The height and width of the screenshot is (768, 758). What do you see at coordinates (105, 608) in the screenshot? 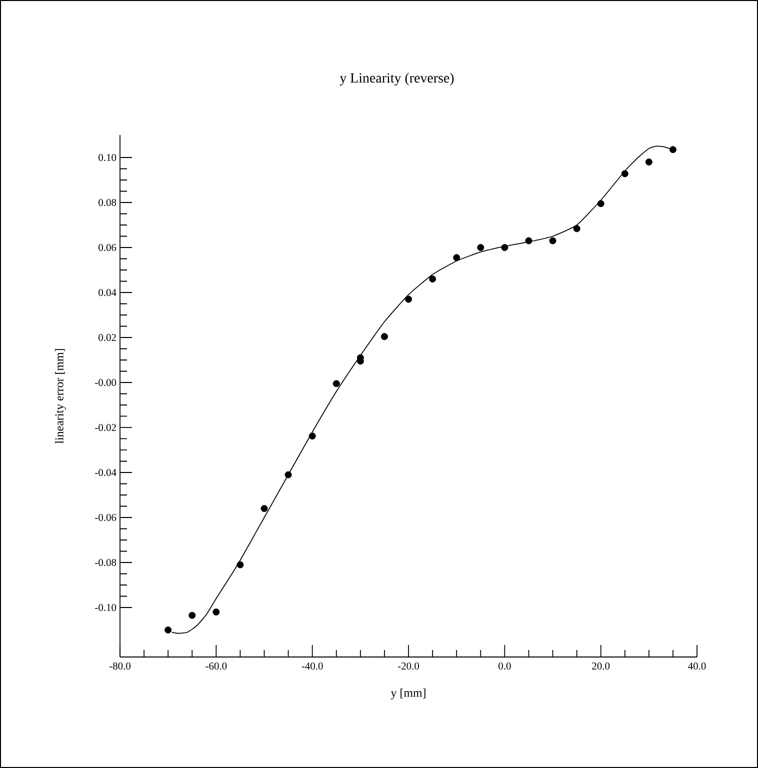
I see `y-tick-label: -0.10` at bounding box center [105, 608].